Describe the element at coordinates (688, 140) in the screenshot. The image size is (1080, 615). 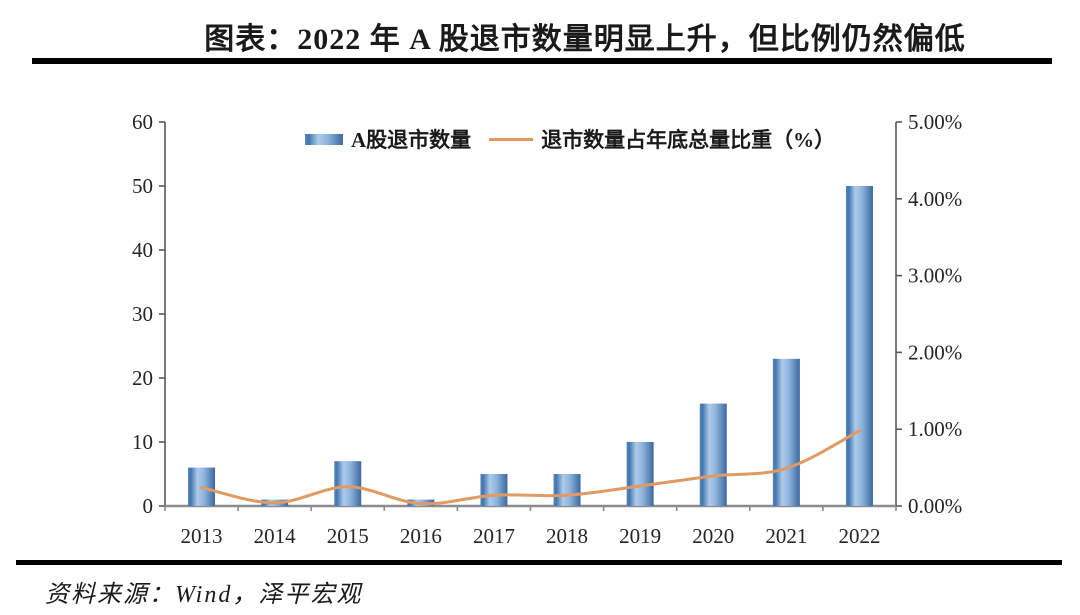
I see `legend-label-line: 退市数量占年底总量比重（%）` at that location.